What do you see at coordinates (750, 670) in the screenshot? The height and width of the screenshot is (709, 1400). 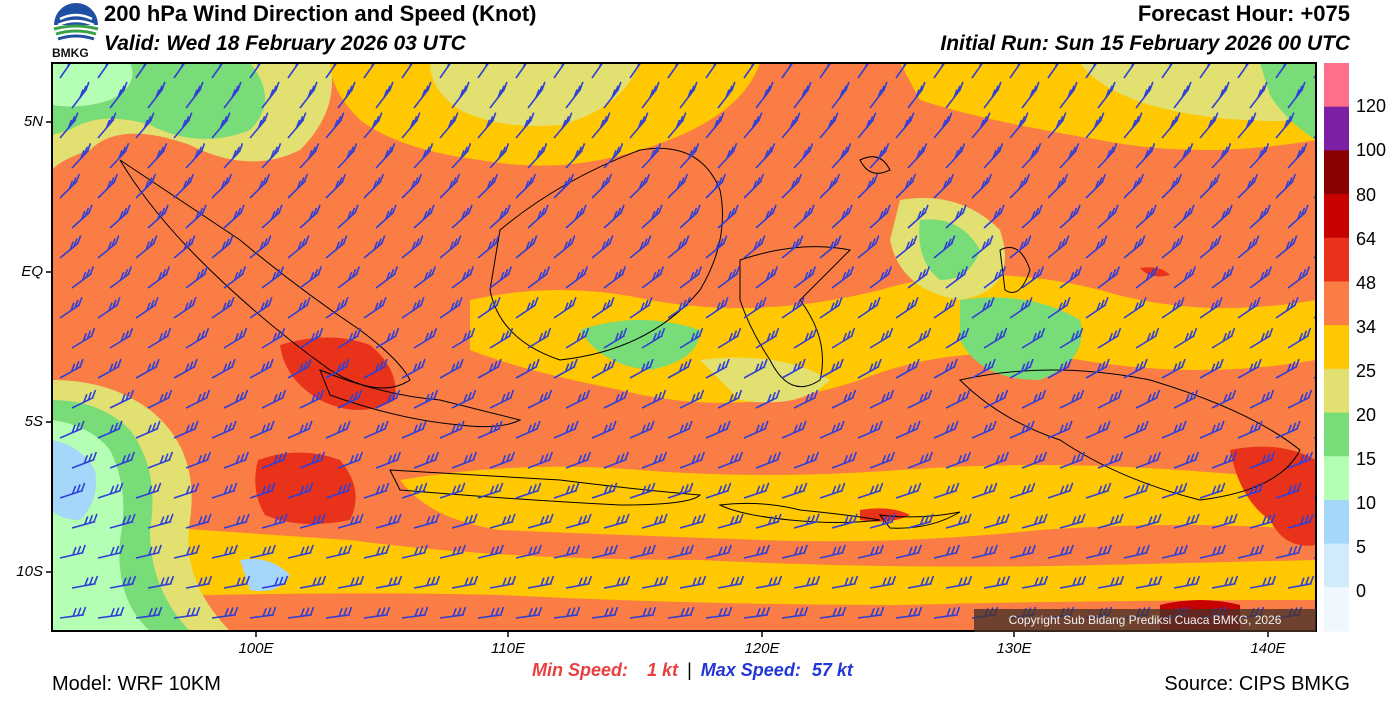 I see `max-speed-label: Max Speed:` at bounding box center [750, 670].